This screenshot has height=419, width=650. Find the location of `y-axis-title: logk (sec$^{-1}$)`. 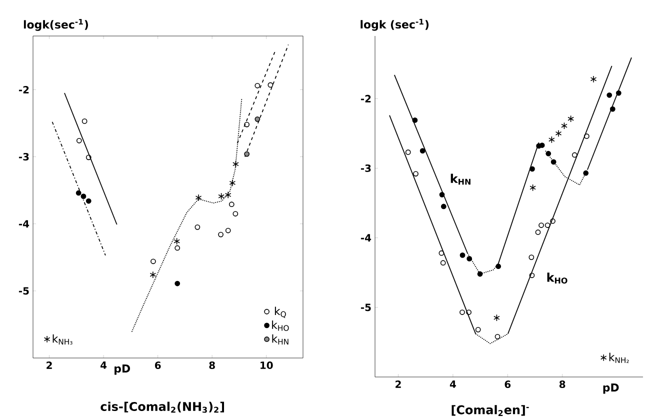

y-axis-title: logk (sec$^{-1}$) is located at coordinates (394, 24).